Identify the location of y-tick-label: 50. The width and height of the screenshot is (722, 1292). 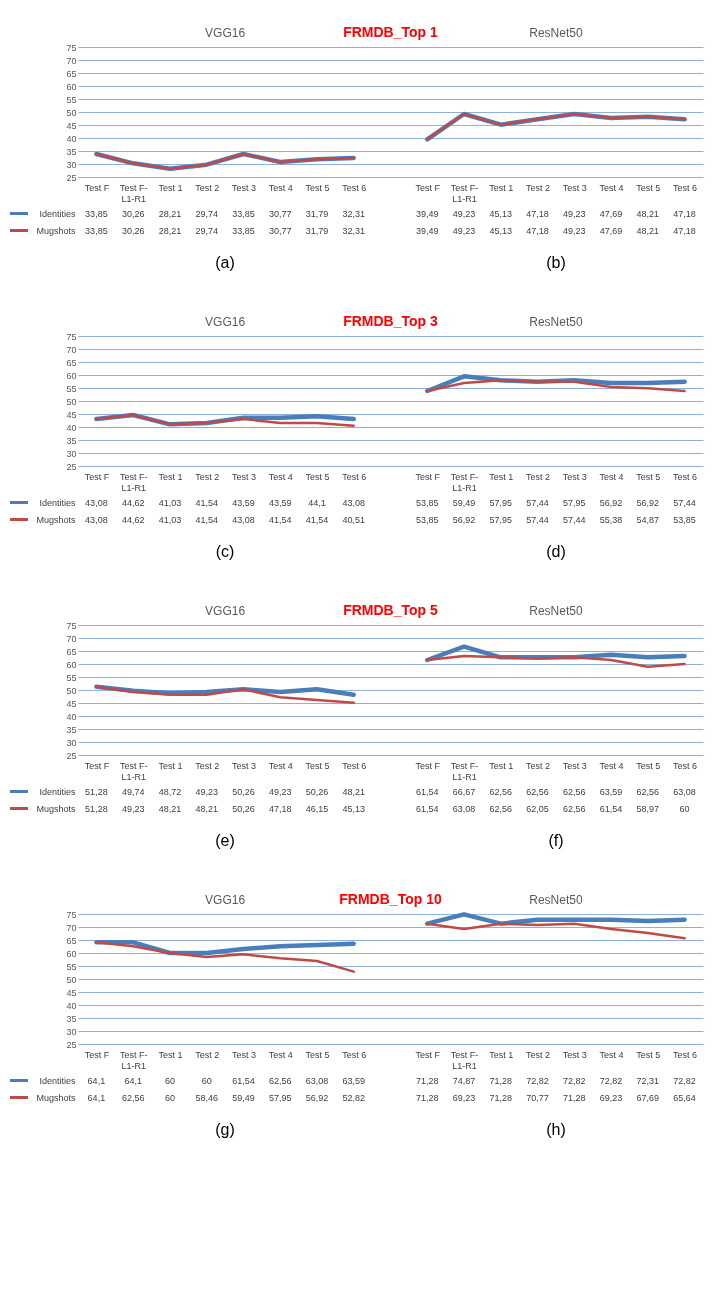
(71, 979).